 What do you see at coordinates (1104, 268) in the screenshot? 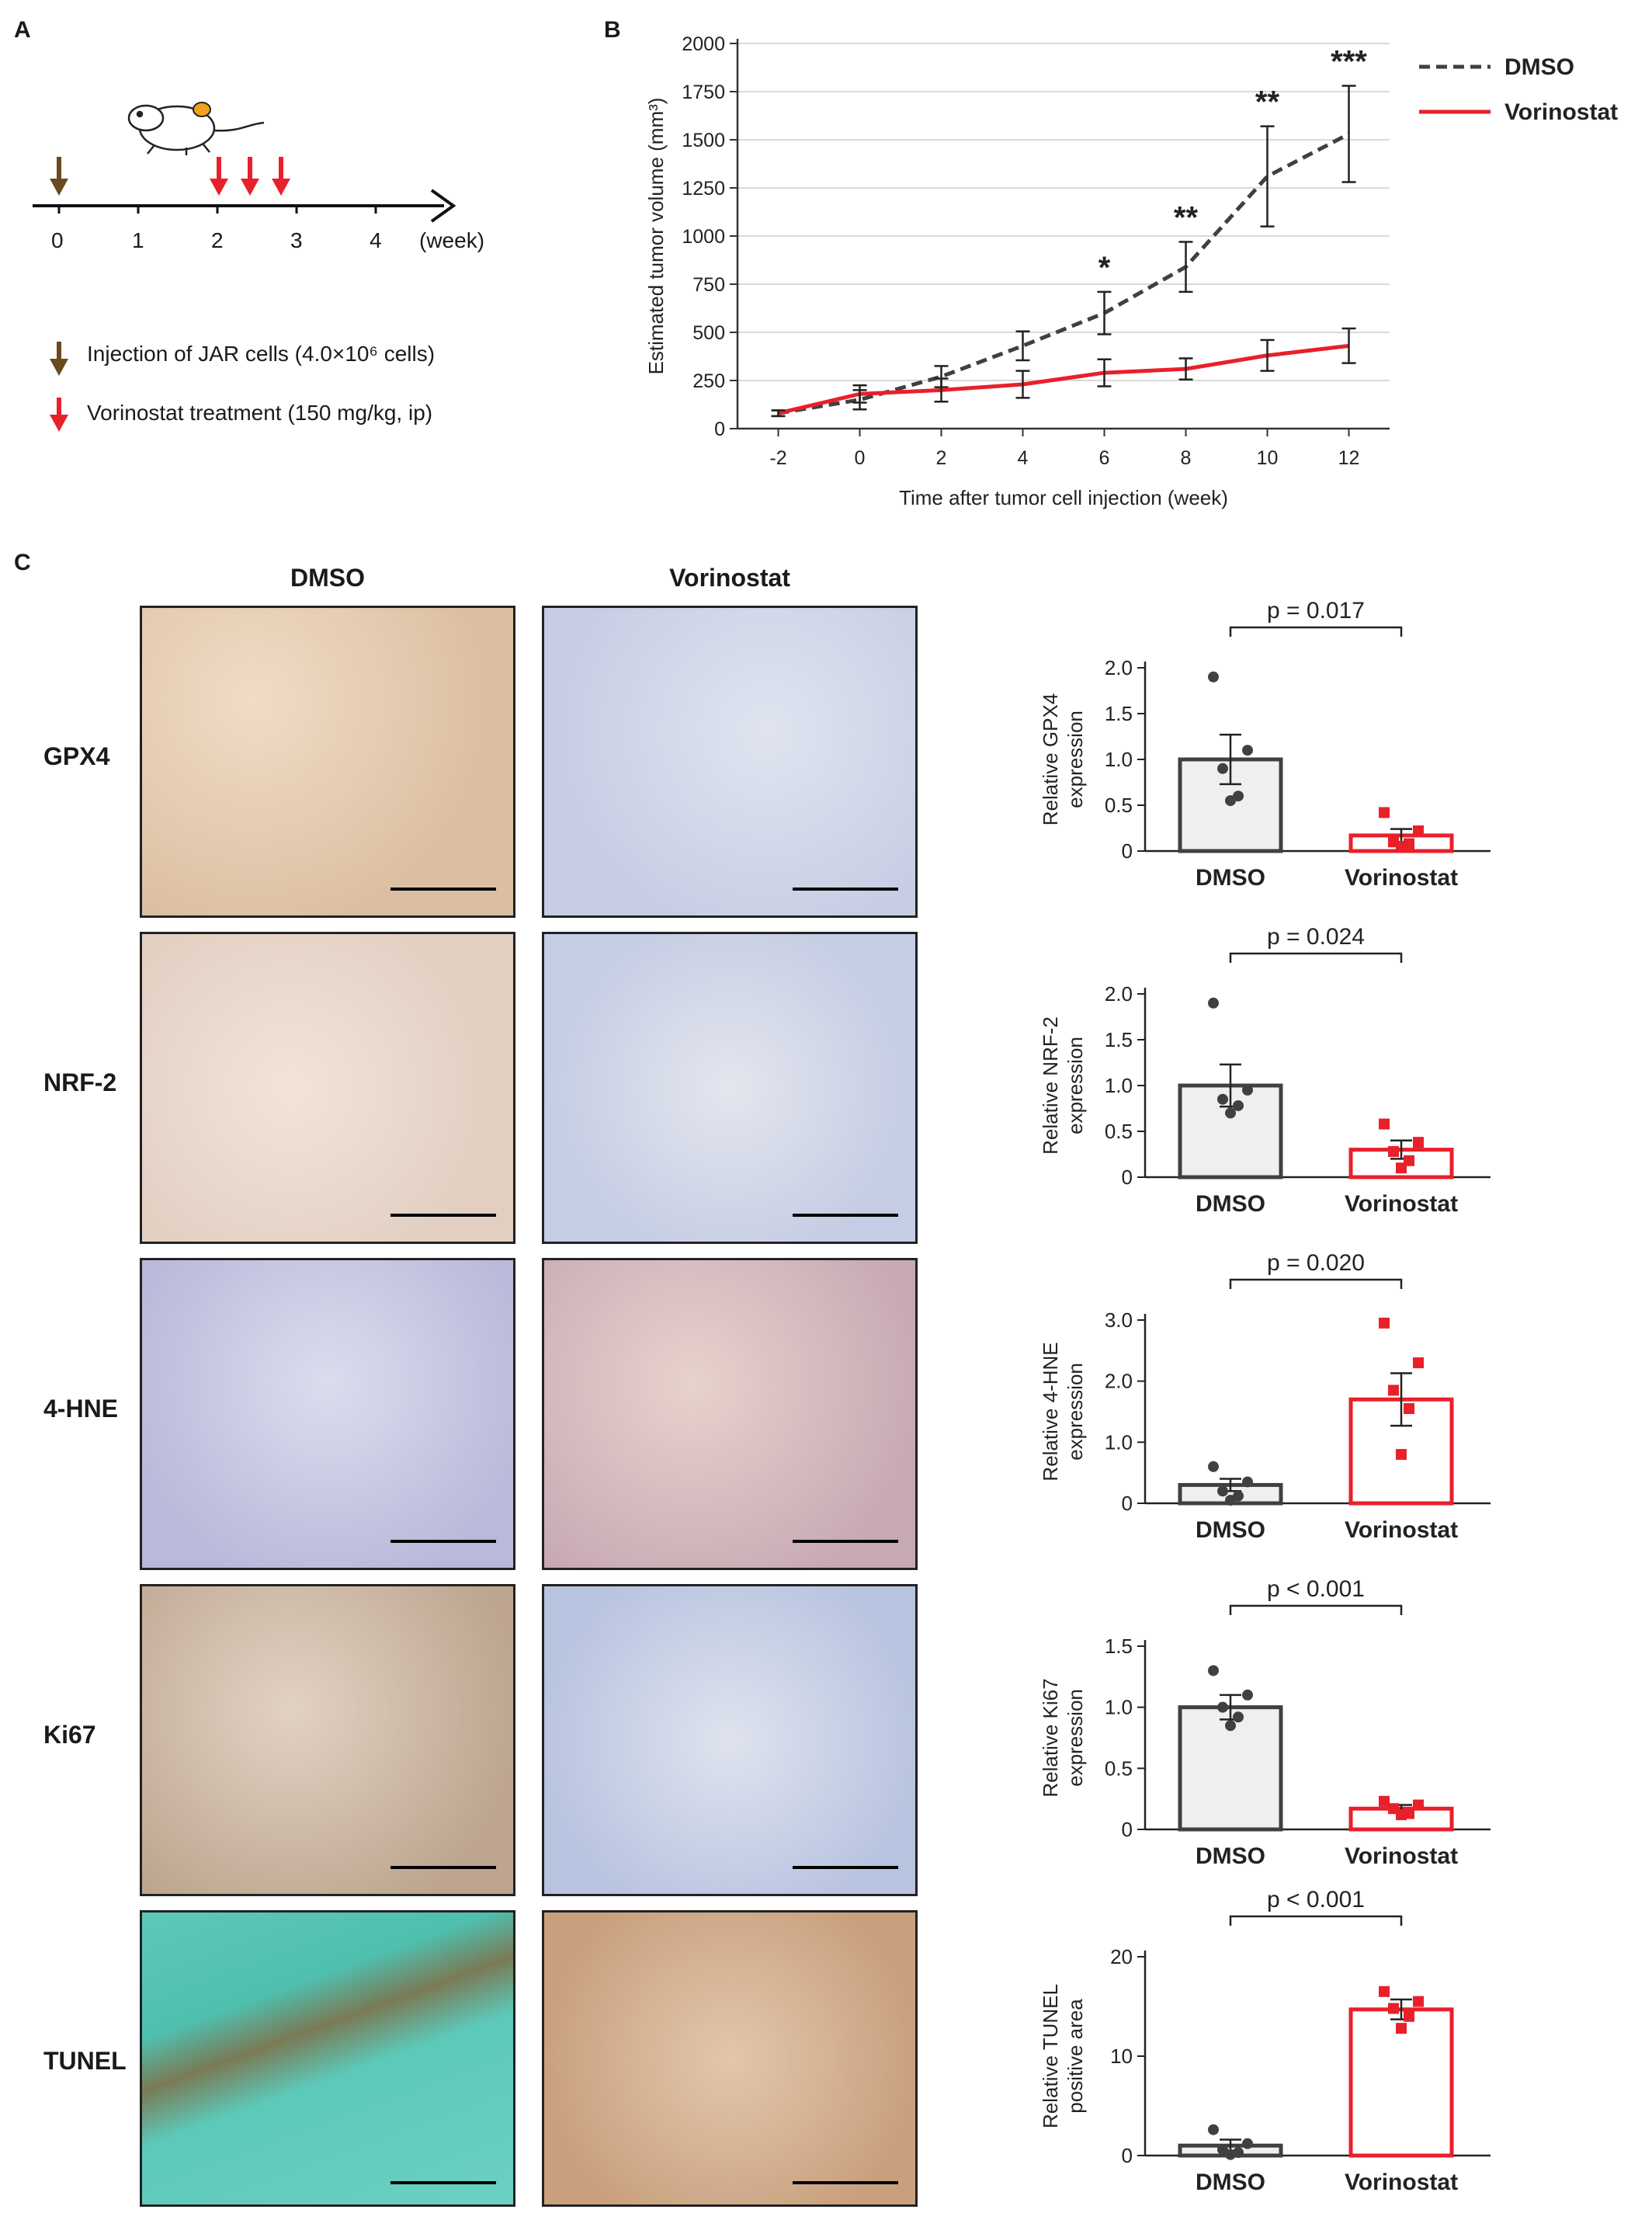
I see `significance-marker: *` at bounding box center [1104, 268].